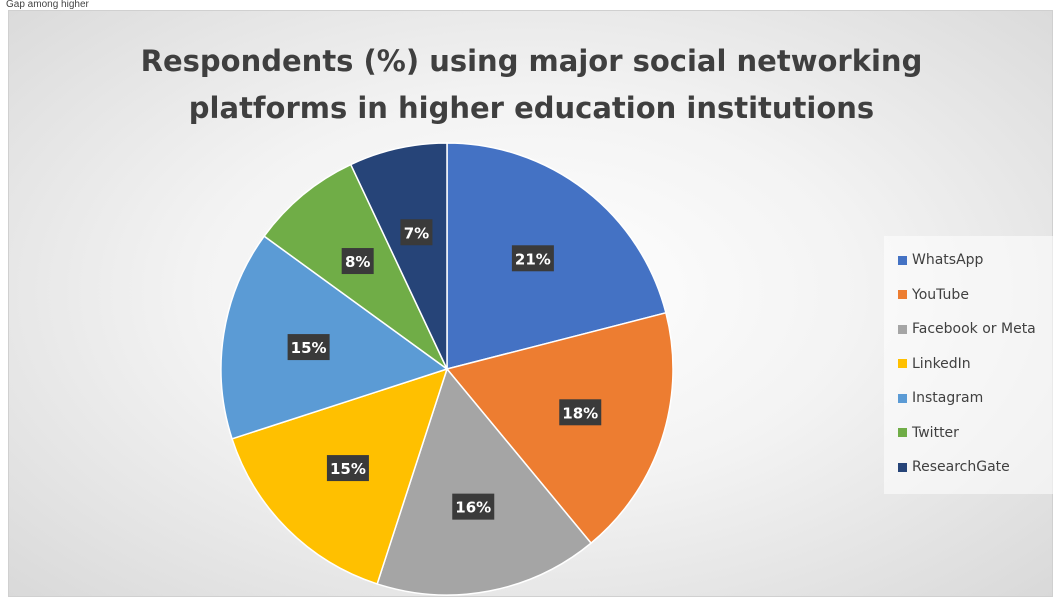  Describe the element at coordinates (935, 432) in the screenshot. I see `legend-label: Twitter` at that location.